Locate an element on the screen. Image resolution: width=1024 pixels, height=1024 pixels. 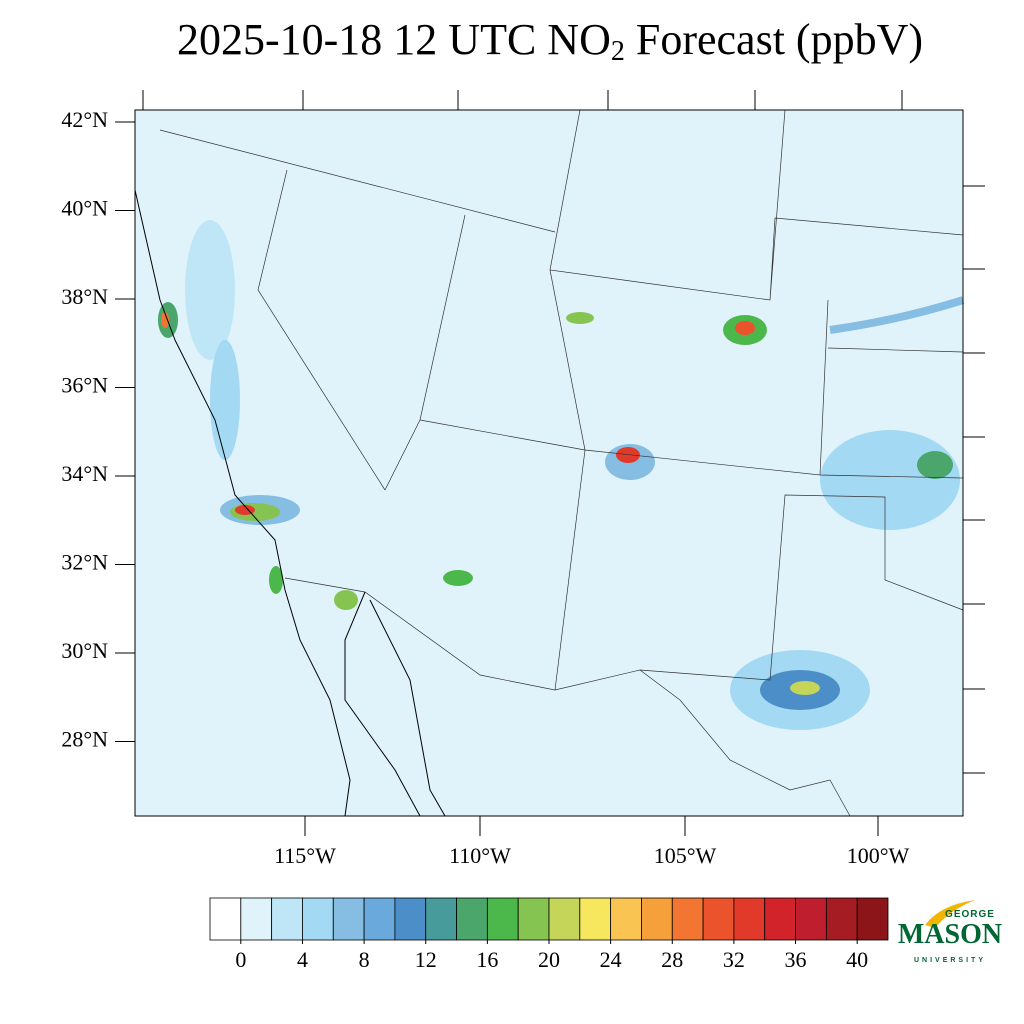
colorbar: 0 4 8 12 16 20 24 28 32 36 40 is located at coordinates (549, 934).